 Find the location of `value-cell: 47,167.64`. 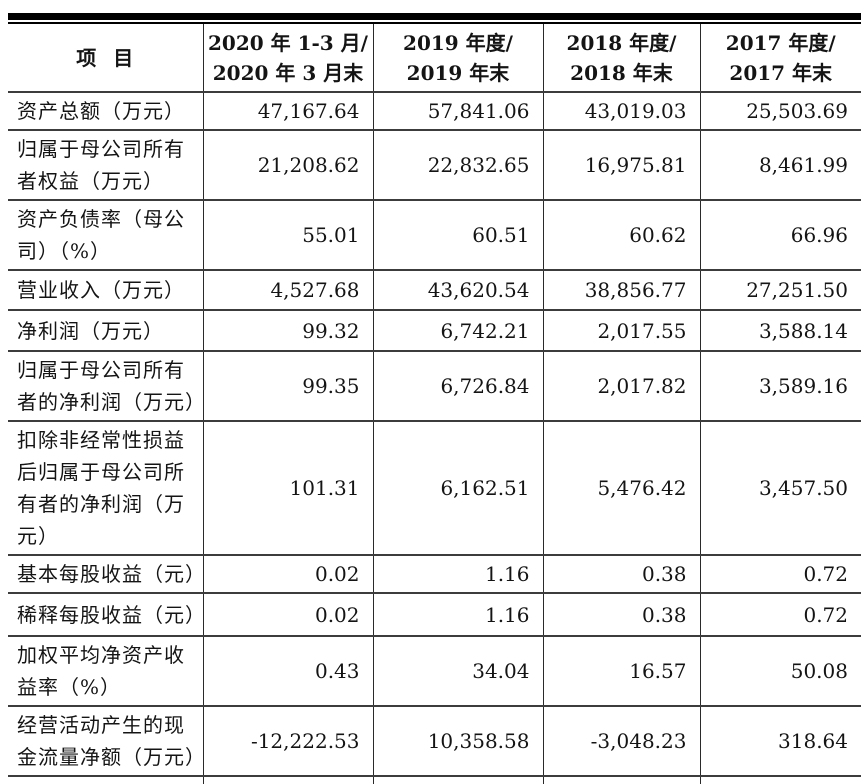

value-cell: 47,167.64 is located at coordinates (288, 111).